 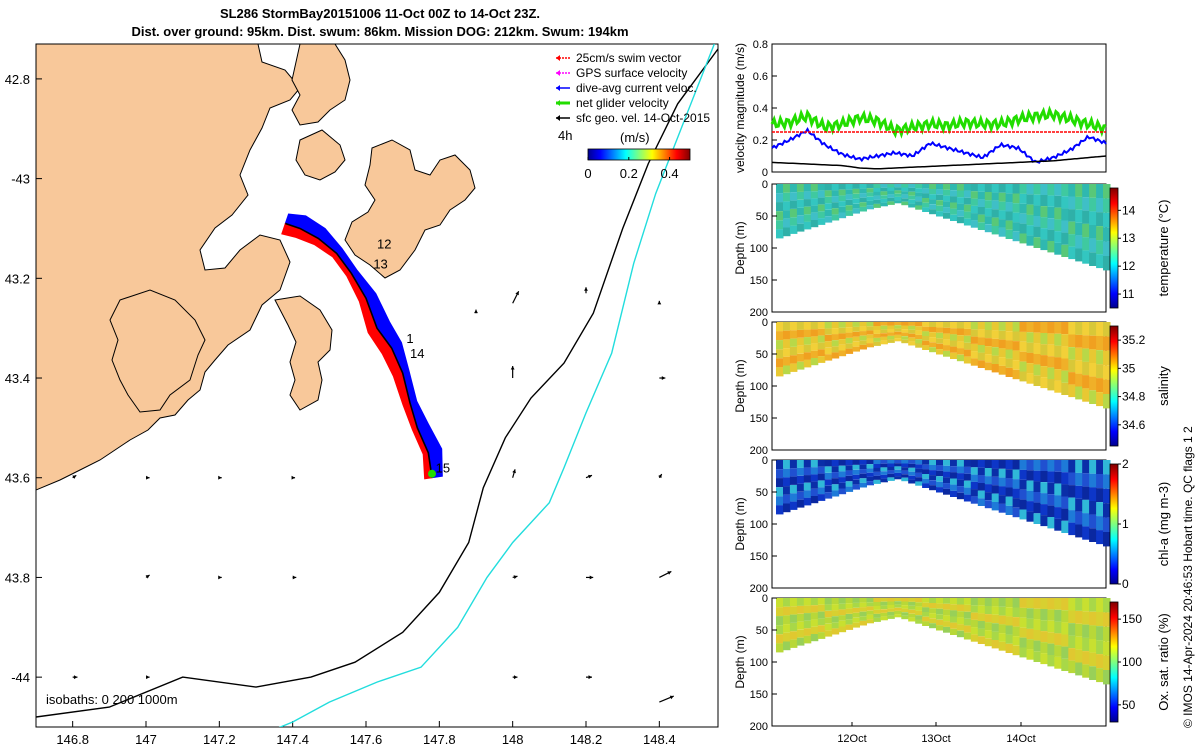 I want to click on heatmap-colorbar, so click(x=1114, y=524).